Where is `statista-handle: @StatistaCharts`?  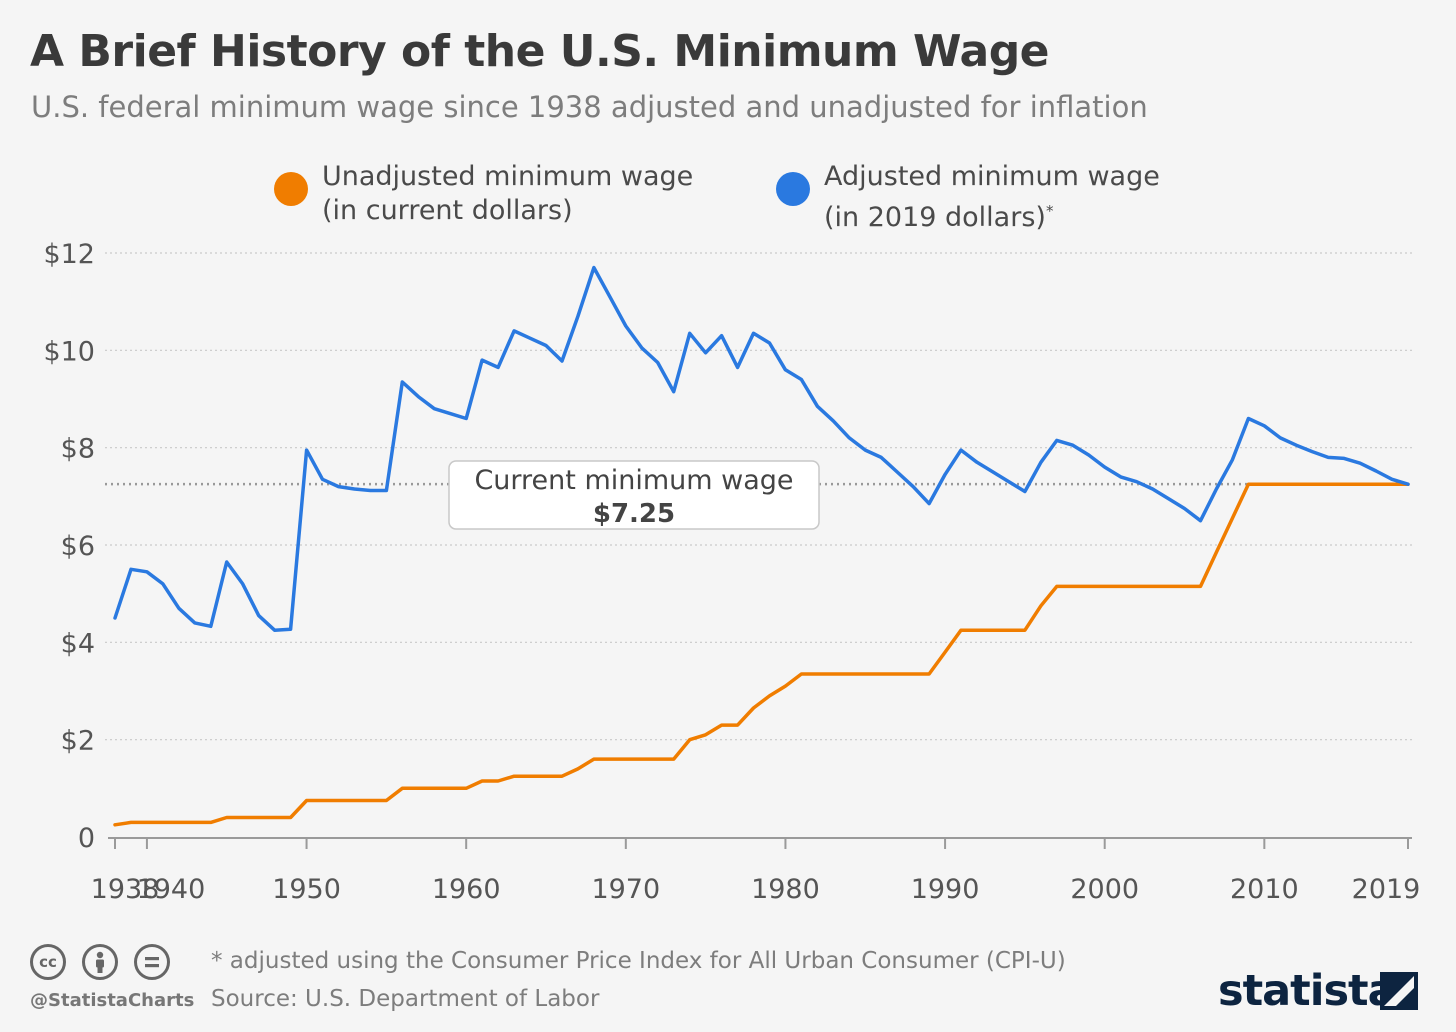
statista-handle: @StatistaCharts is located at coordinates (112, 1000).